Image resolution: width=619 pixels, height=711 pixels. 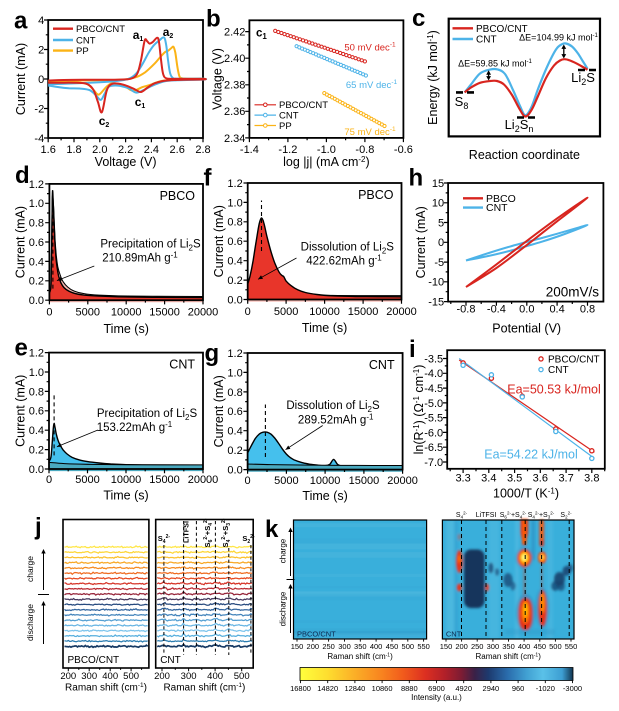 What do you see at coordinates (168, 32) in the screenshot?
I see `svg-text: a2` at bounding box center [168, 32].